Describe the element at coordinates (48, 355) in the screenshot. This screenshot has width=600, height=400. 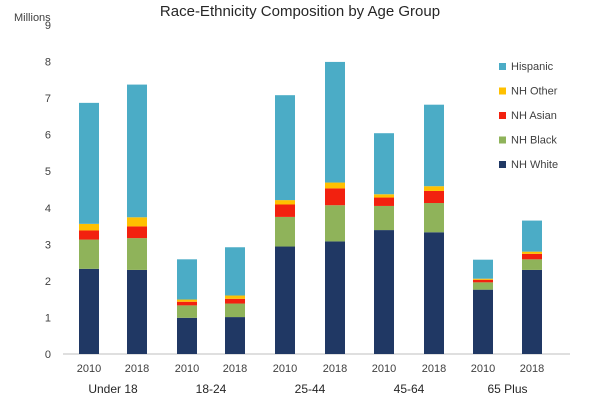
I see `y-tick-label: 0` at that location.